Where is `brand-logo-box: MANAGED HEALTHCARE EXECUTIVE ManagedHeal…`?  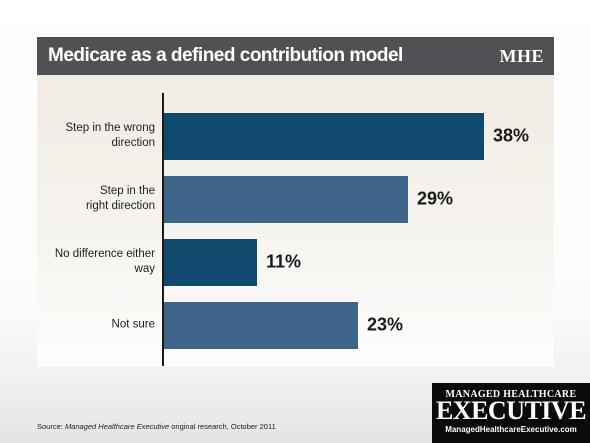 brand-logo-box: MANAGED HEALTHCARE EXECUTIVE ManagedHeal… is located at coordinates (511, 413).